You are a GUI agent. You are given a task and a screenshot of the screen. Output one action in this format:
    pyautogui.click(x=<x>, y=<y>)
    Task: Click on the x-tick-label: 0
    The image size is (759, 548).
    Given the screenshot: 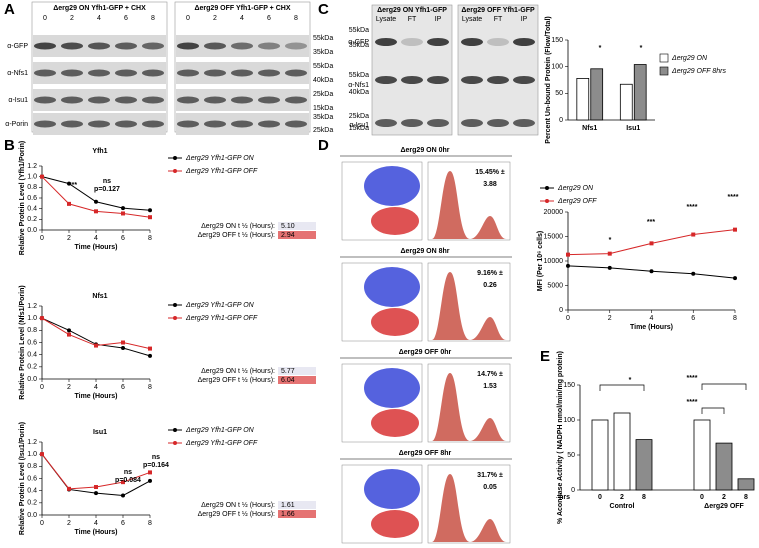 What is the action you would take?
    pyautogui.click(x=568, y=318)
    